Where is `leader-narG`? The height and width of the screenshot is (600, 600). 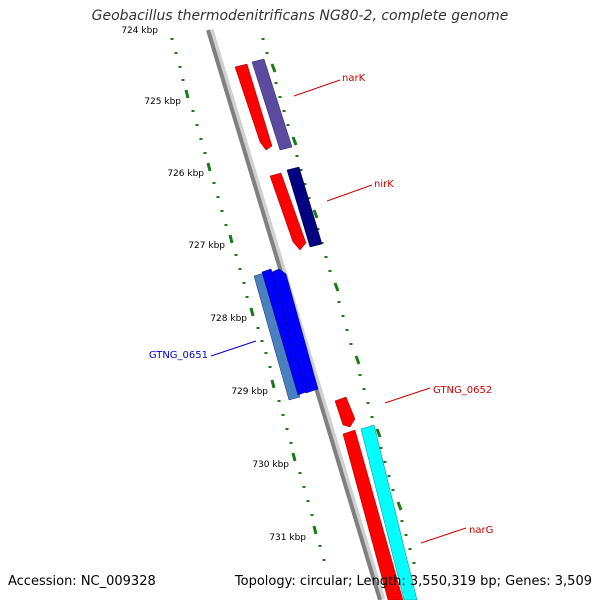 leader-narG is located at coordinates (443, 535).